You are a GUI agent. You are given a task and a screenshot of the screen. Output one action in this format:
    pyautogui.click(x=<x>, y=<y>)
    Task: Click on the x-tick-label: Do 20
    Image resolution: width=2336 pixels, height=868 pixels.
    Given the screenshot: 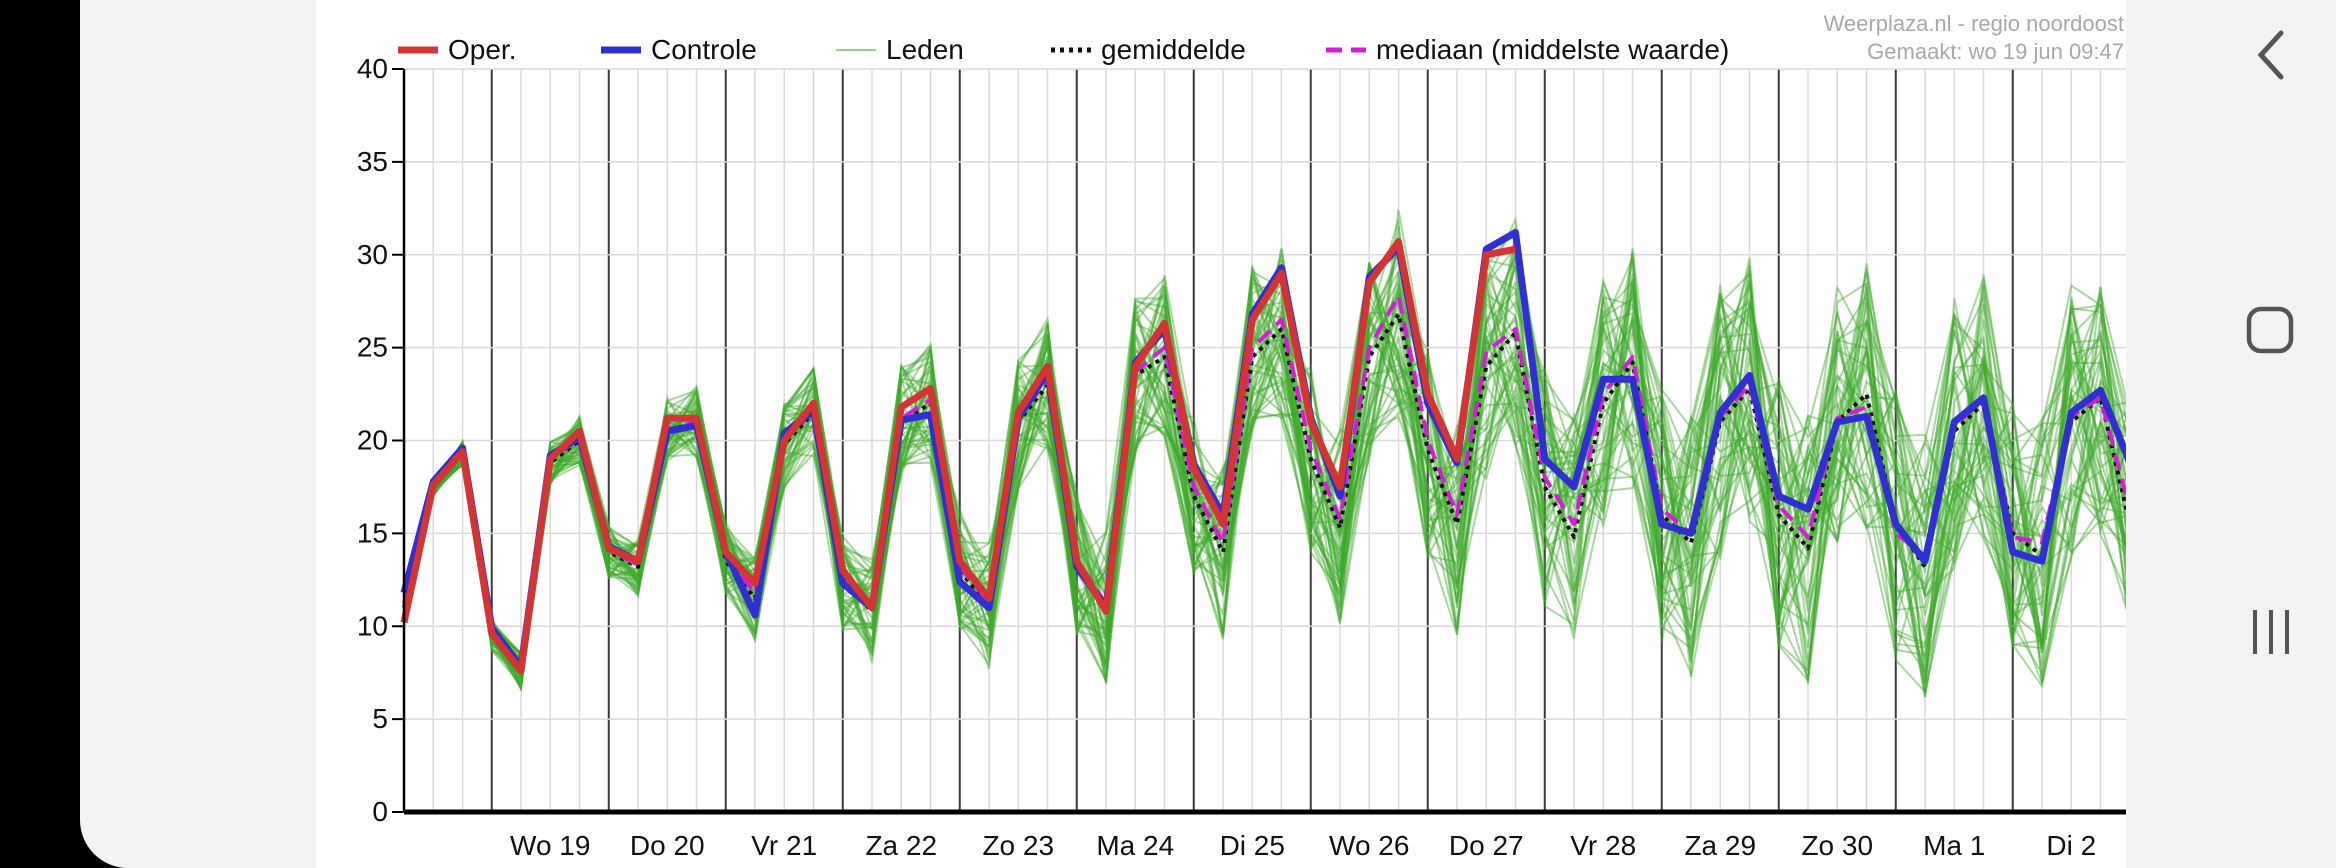 What is the action you would take?
    pyautogui.click(x=667, y=845)
    